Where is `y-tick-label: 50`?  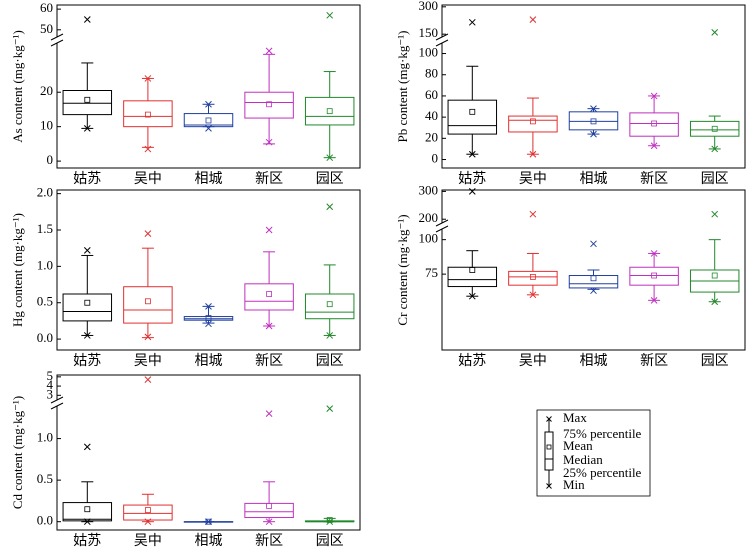
y-tick-label: 50 is located at coordinates (46, 28).